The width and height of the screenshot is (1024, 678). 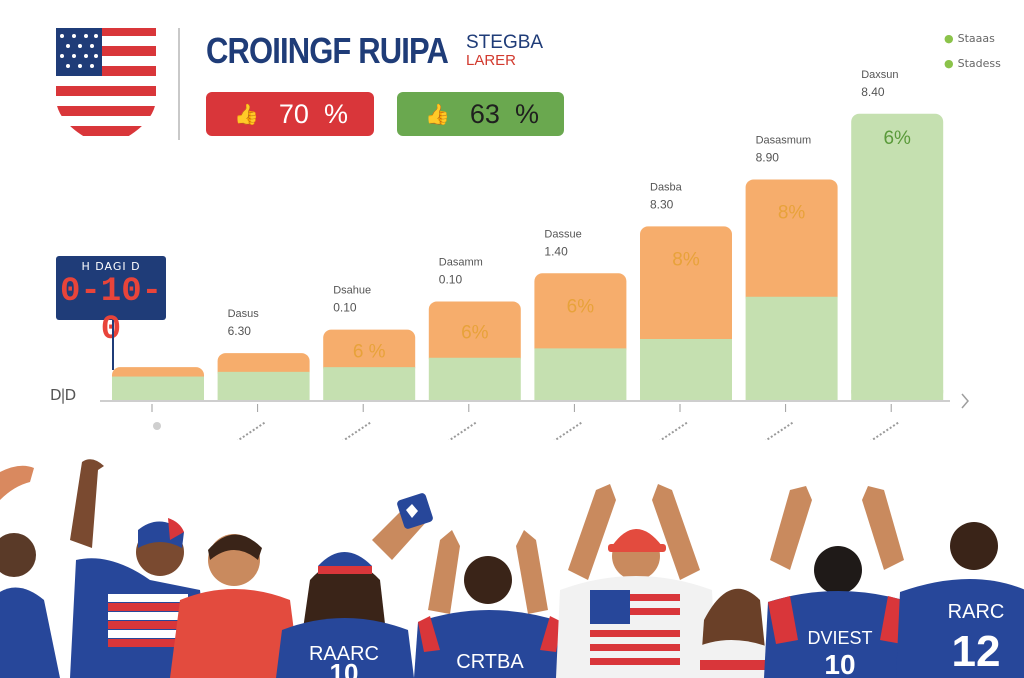 I want to click on bar-annotation-value: 8.40, so click(x=873, y=92).